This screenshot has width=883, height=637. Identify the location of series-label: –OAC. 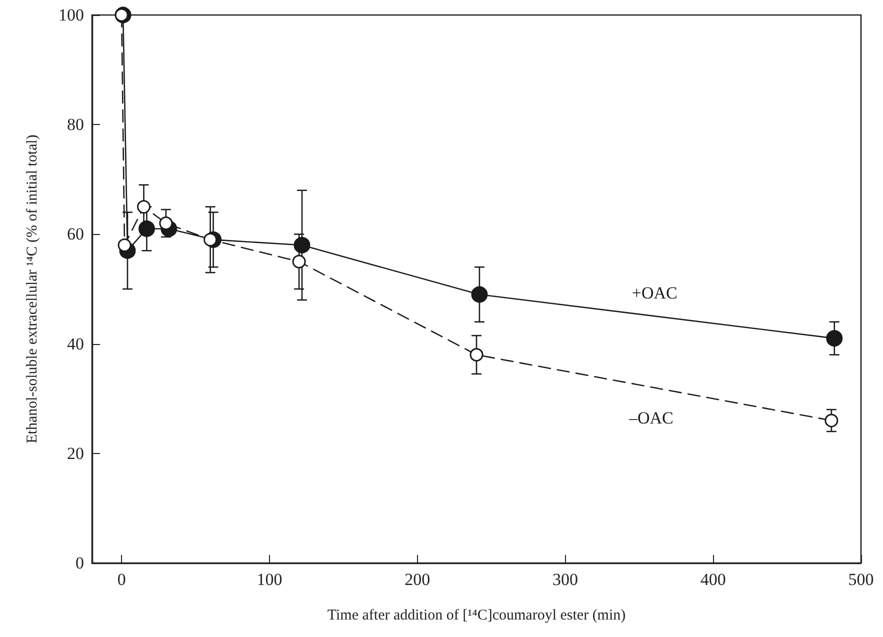
(651, 418).